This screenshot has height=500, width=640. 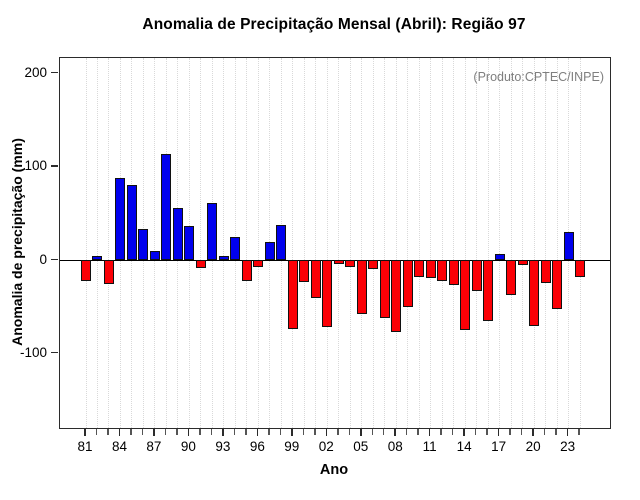 I want to click on x-tick-label: 93, so click(x=223, y=446).